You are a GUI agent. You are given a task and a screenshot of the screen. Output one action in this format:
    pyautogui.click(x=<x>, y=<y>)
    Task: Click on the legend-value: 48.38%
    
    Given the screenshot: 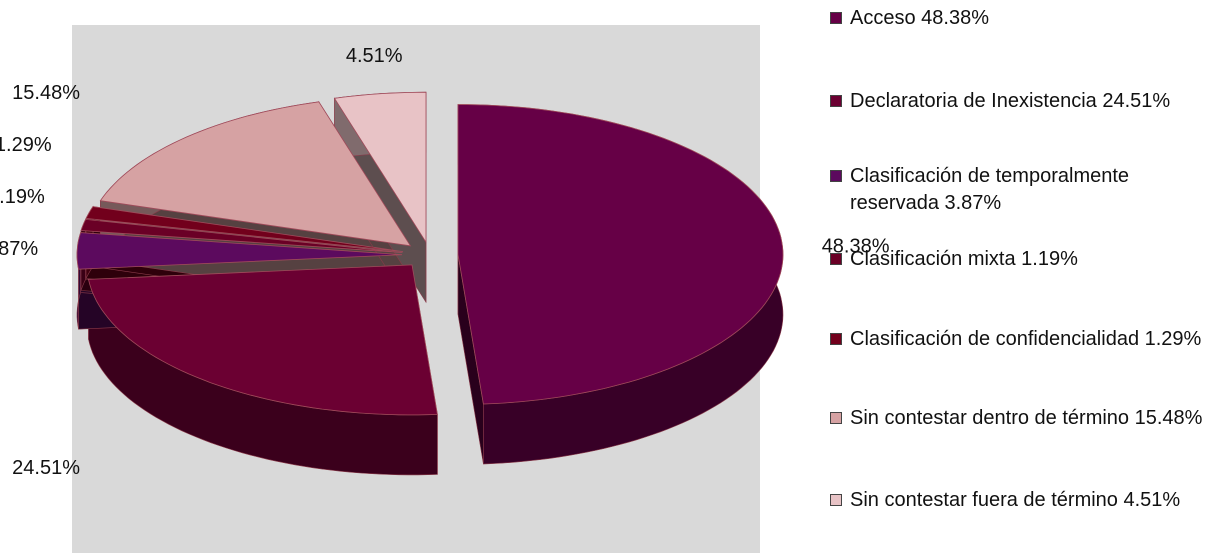 What is the action you would take?
    pyautogui.click(x=955, y=18)
    